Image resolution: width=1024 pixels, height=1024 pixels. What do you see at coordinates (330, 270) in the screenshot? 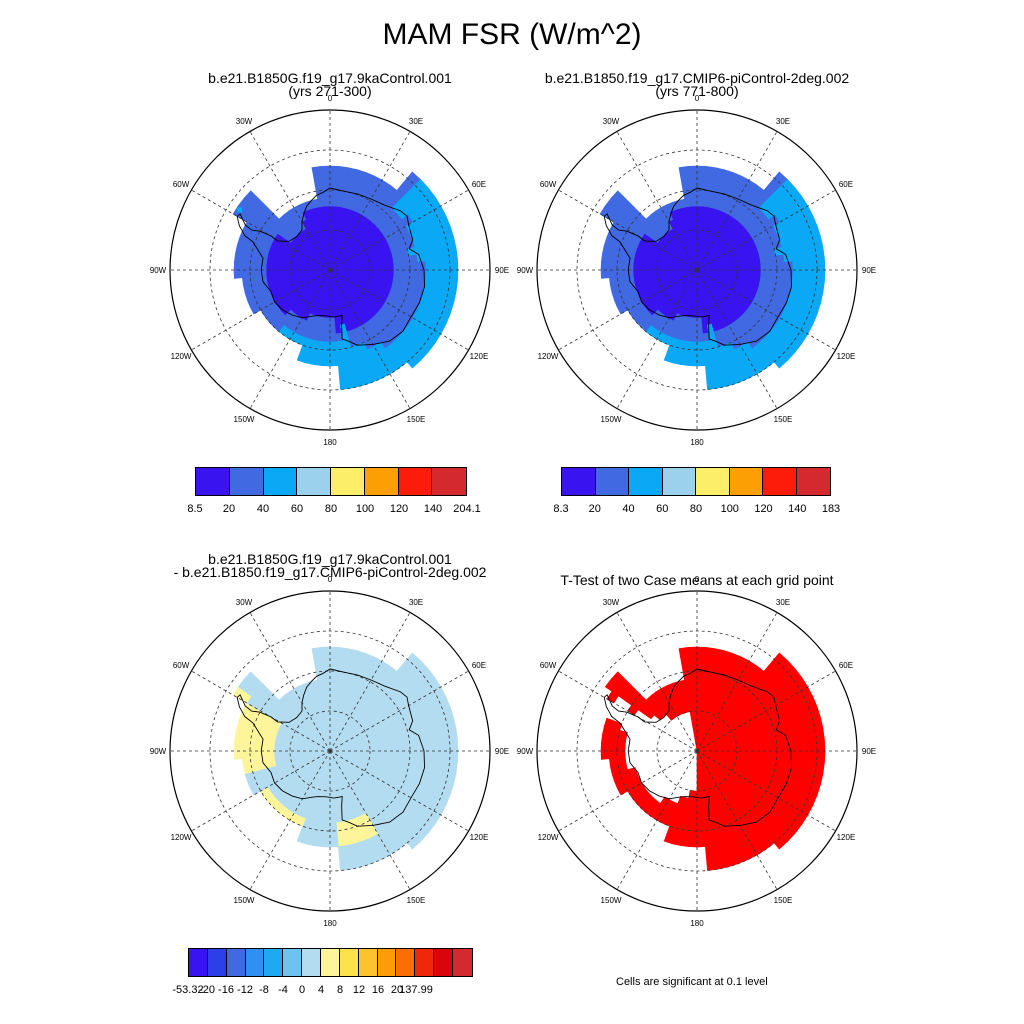
I see `latitude-circle` at bounding box center [330, 270].